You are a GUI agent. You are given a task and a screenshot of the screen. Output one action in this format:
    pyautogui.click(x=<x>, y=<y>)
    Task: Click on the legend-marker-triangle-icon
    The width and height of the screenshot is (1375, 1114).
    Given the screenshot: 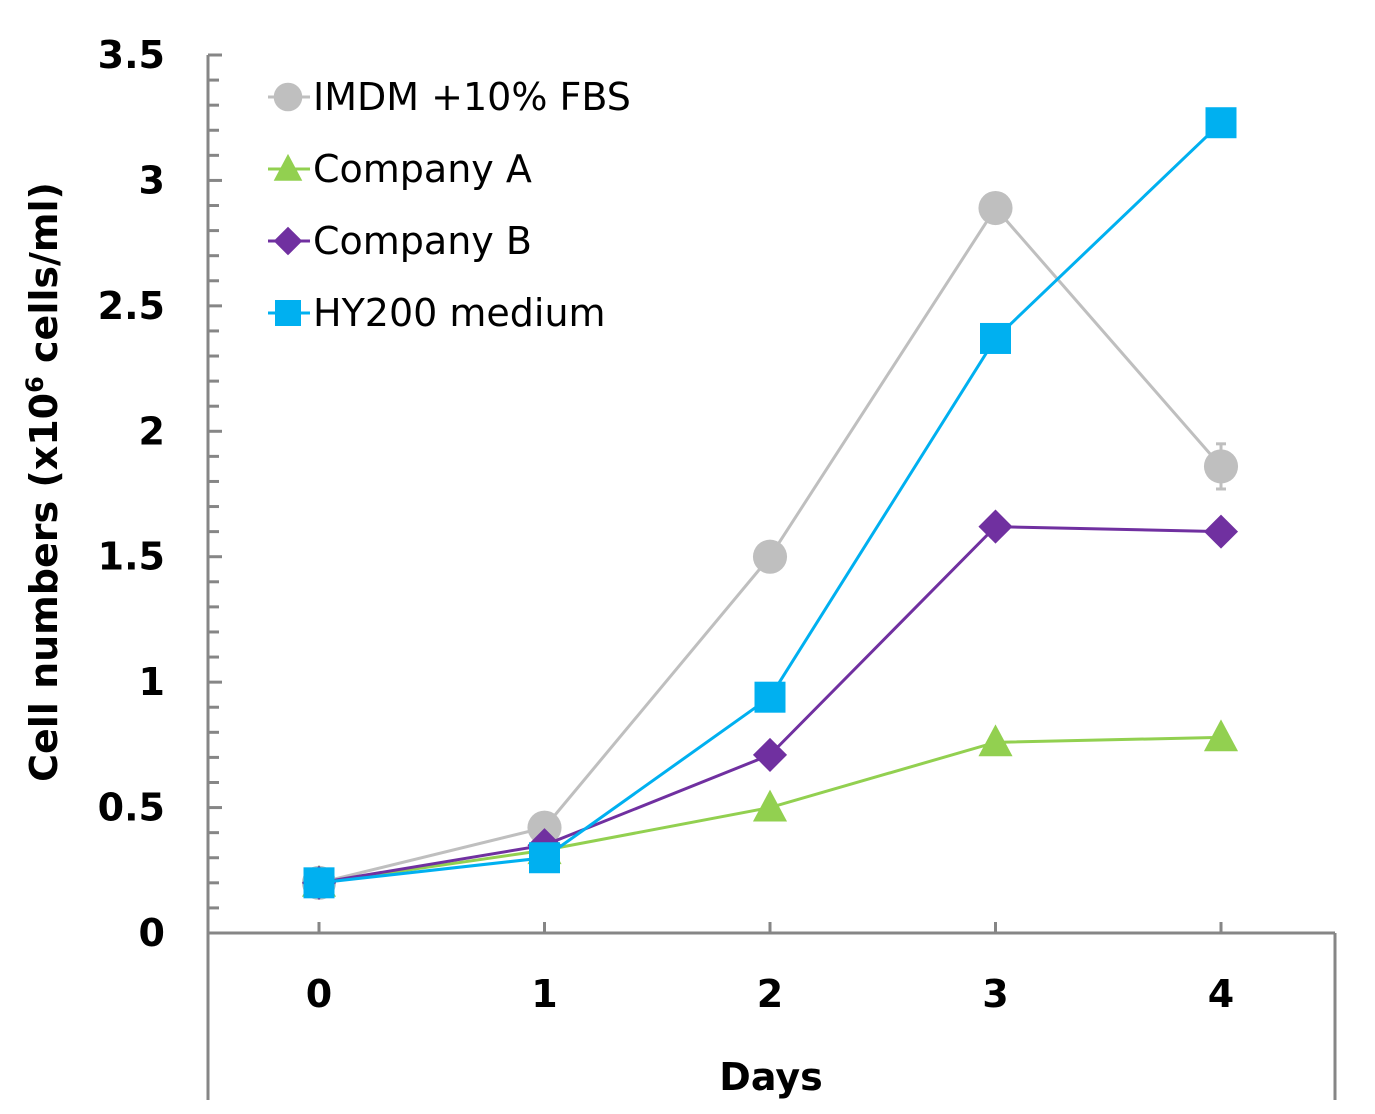 What is the action you would take?
    pyautogui.click(x=288, y=167)
    